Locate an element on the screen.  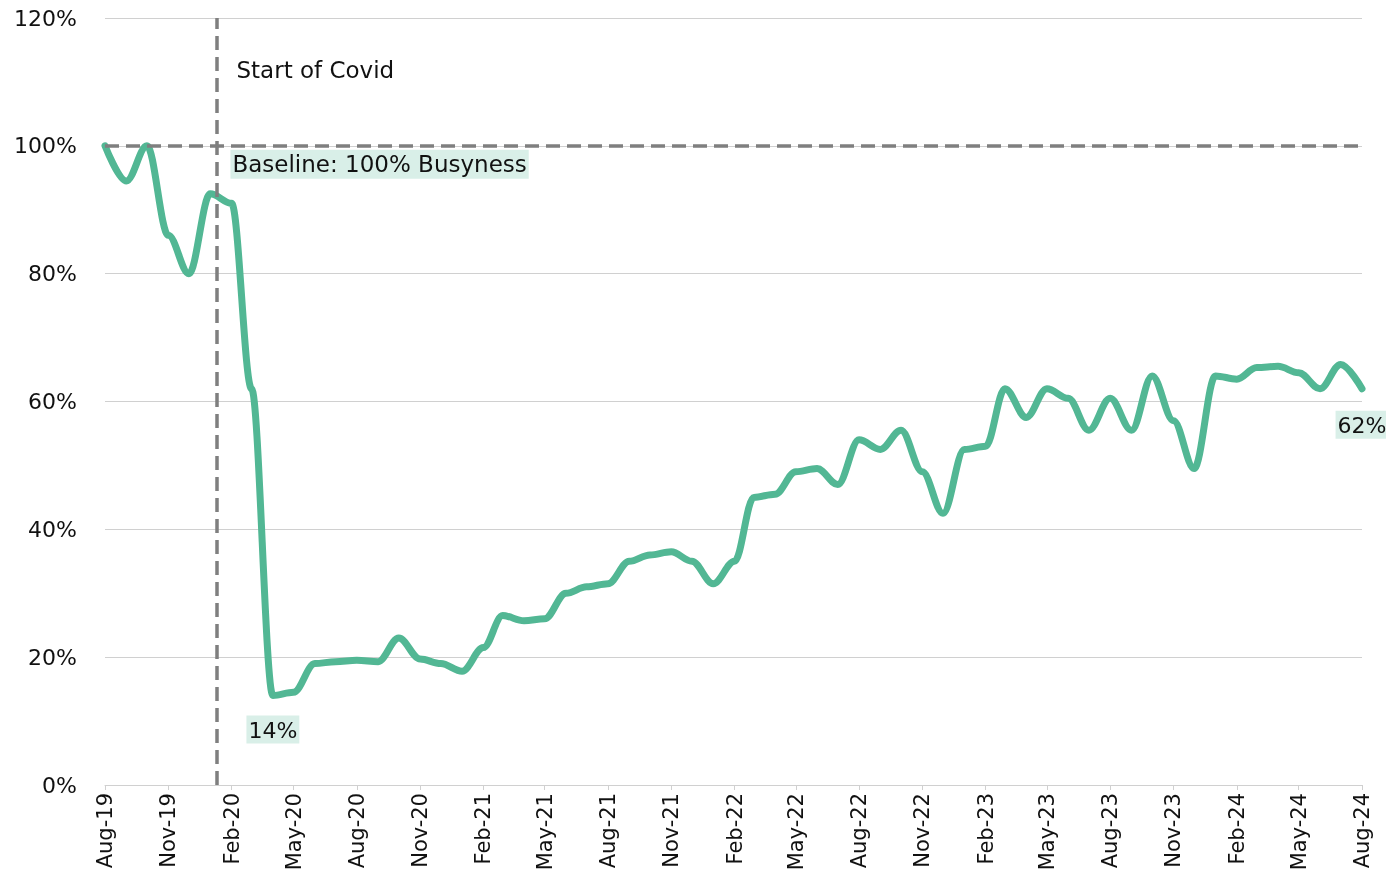
x-tick-label: May-22 is located at coordinates (795, 832).